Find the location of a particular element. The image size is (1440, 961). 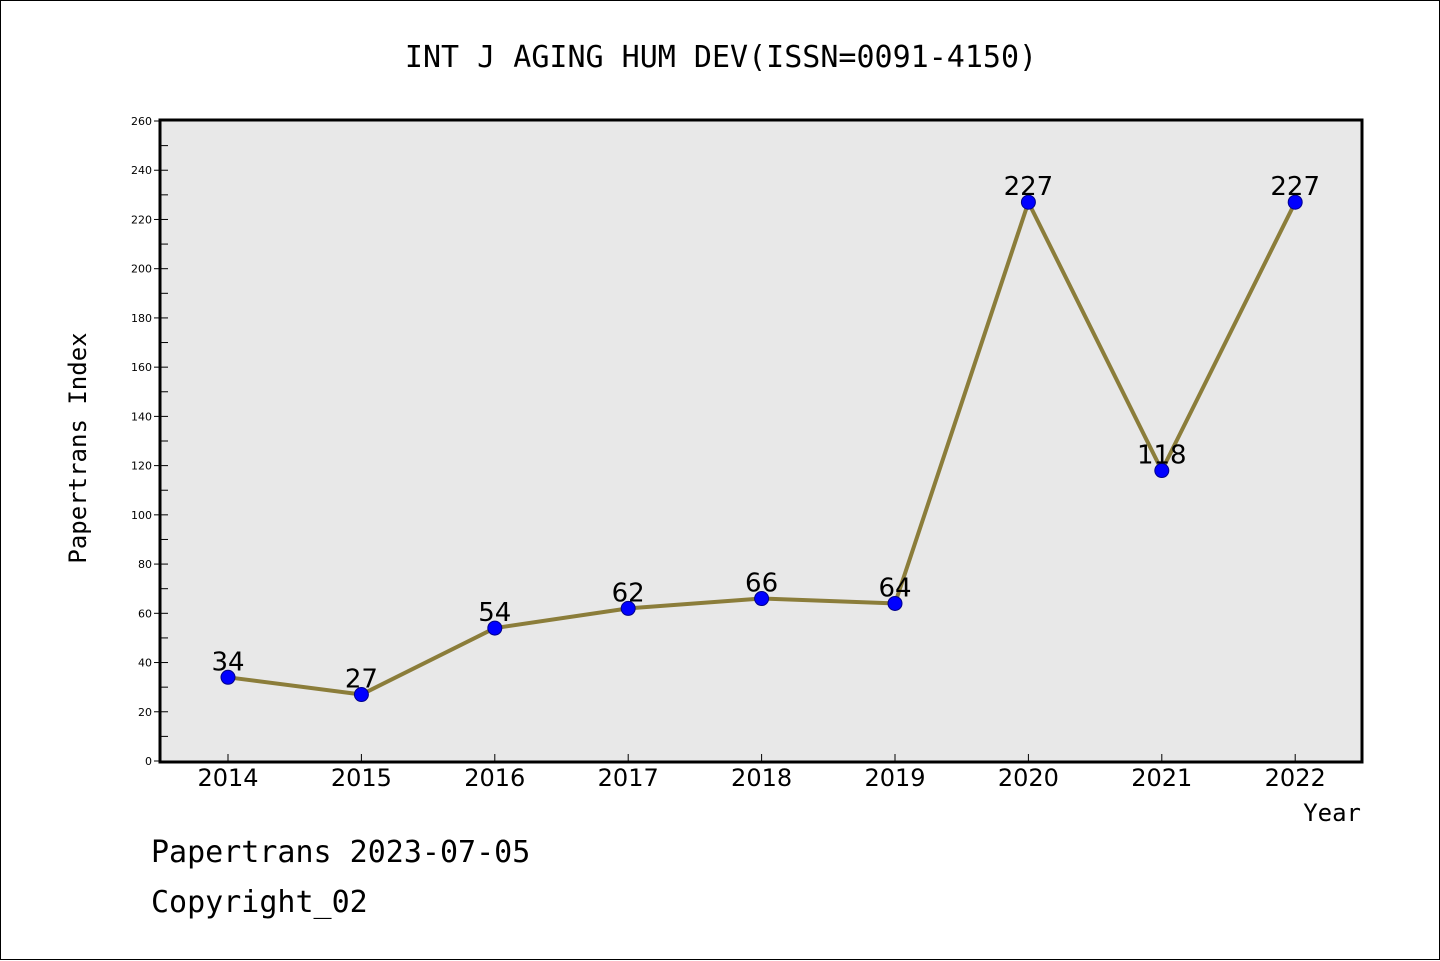

x-axis: 2014 2015 2016 2017 2018 2019 2020 2021 2022 is located at coordinates (761, 773).